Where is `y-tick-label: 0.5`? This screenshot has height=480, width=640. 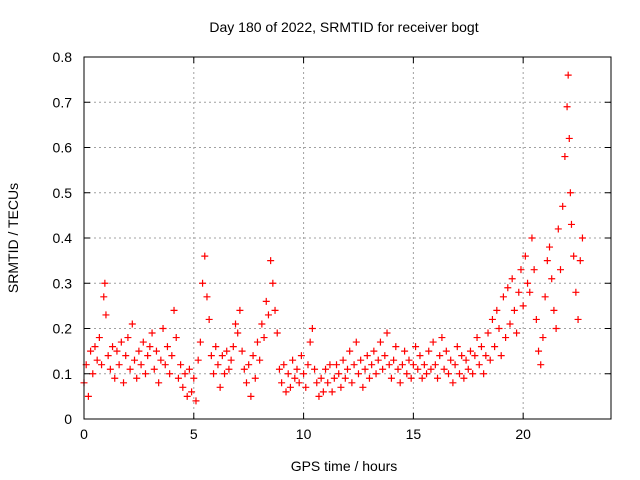
y-tick-label: 0.5 is located at coordinates (63, 193).